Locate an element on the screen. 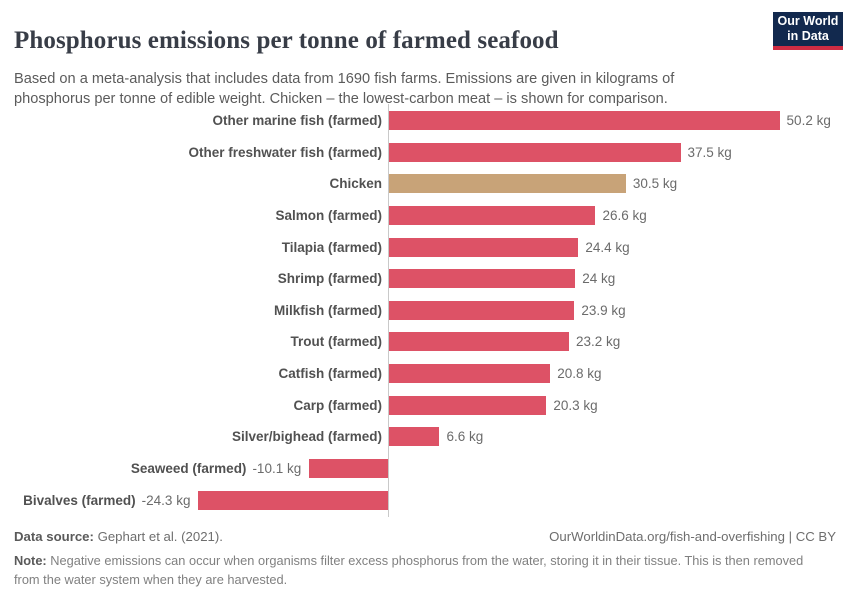 Image resolution: width=850 pixels, height=600 pixels. category-label: Silver/bighead (farmed) is located at coordinates (306, 437).